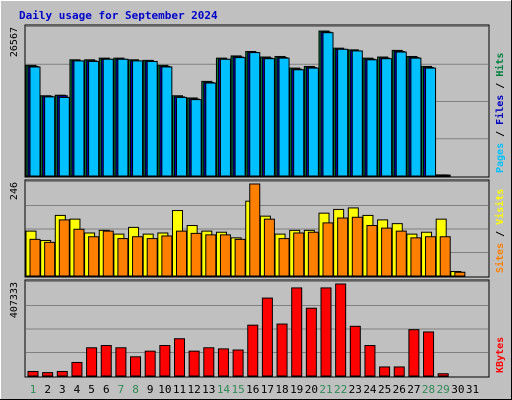 This screenshot has height=400, width=512. Describe the element at coordinates (208, 389) in the screenshot. I see `x-tick-day-13: 13` at that location.